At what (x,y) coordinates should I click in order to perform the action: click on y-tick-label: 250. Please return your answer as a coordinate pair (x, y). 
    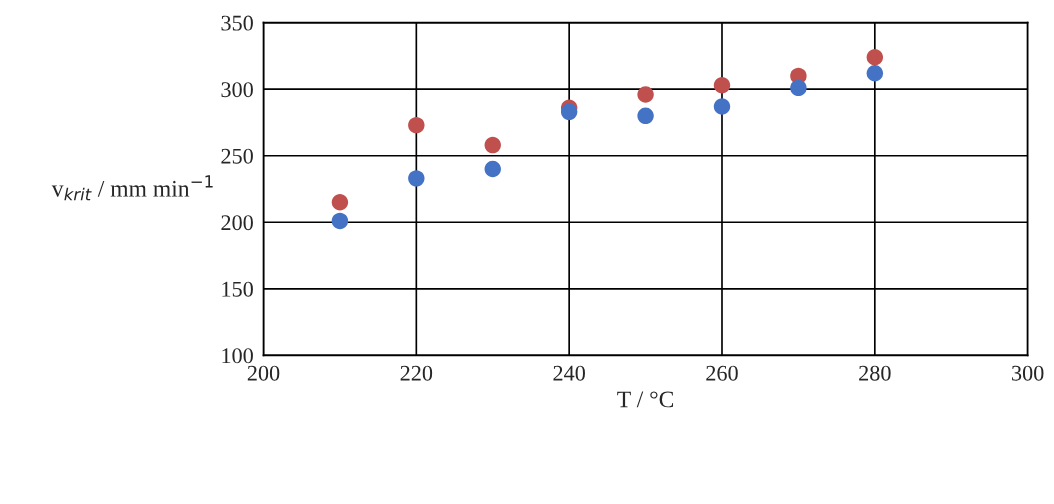
    Looking at the image, I should click on (237, 156).